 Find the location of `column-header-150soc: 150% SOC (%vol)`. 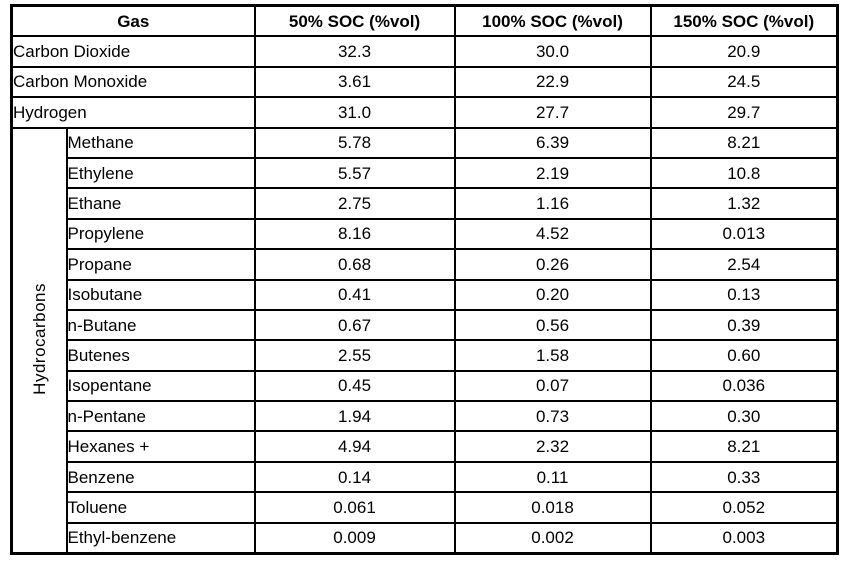

column-header-150soc: 150% SOC (%vol) is located at coordinates (744, 21).